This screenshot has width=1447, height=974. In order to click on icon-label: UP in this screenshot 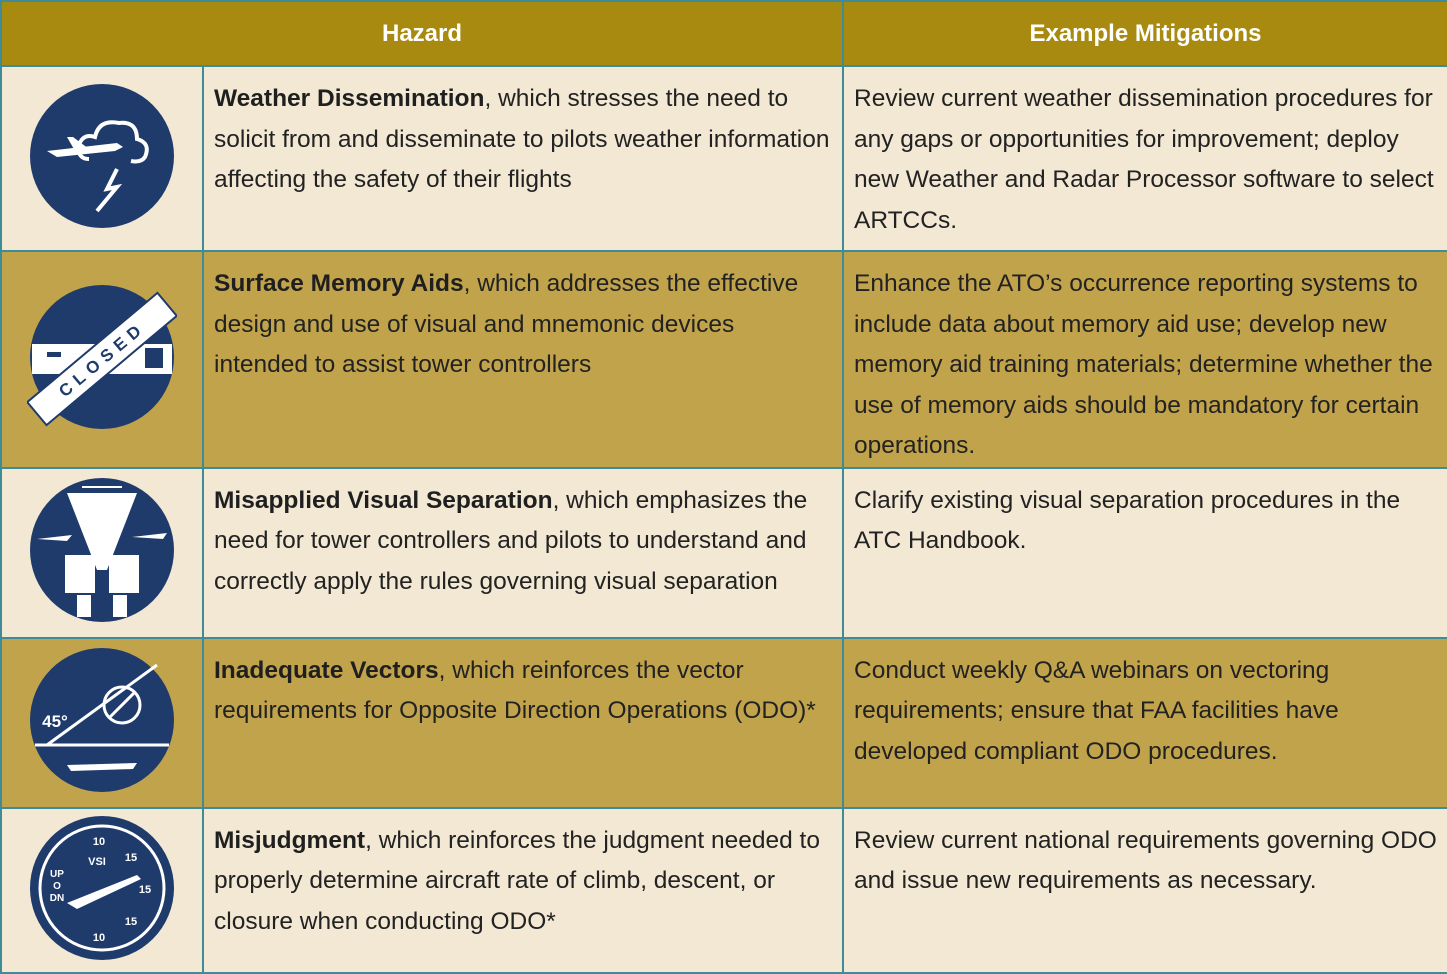, I will do `click(57, 874)`.